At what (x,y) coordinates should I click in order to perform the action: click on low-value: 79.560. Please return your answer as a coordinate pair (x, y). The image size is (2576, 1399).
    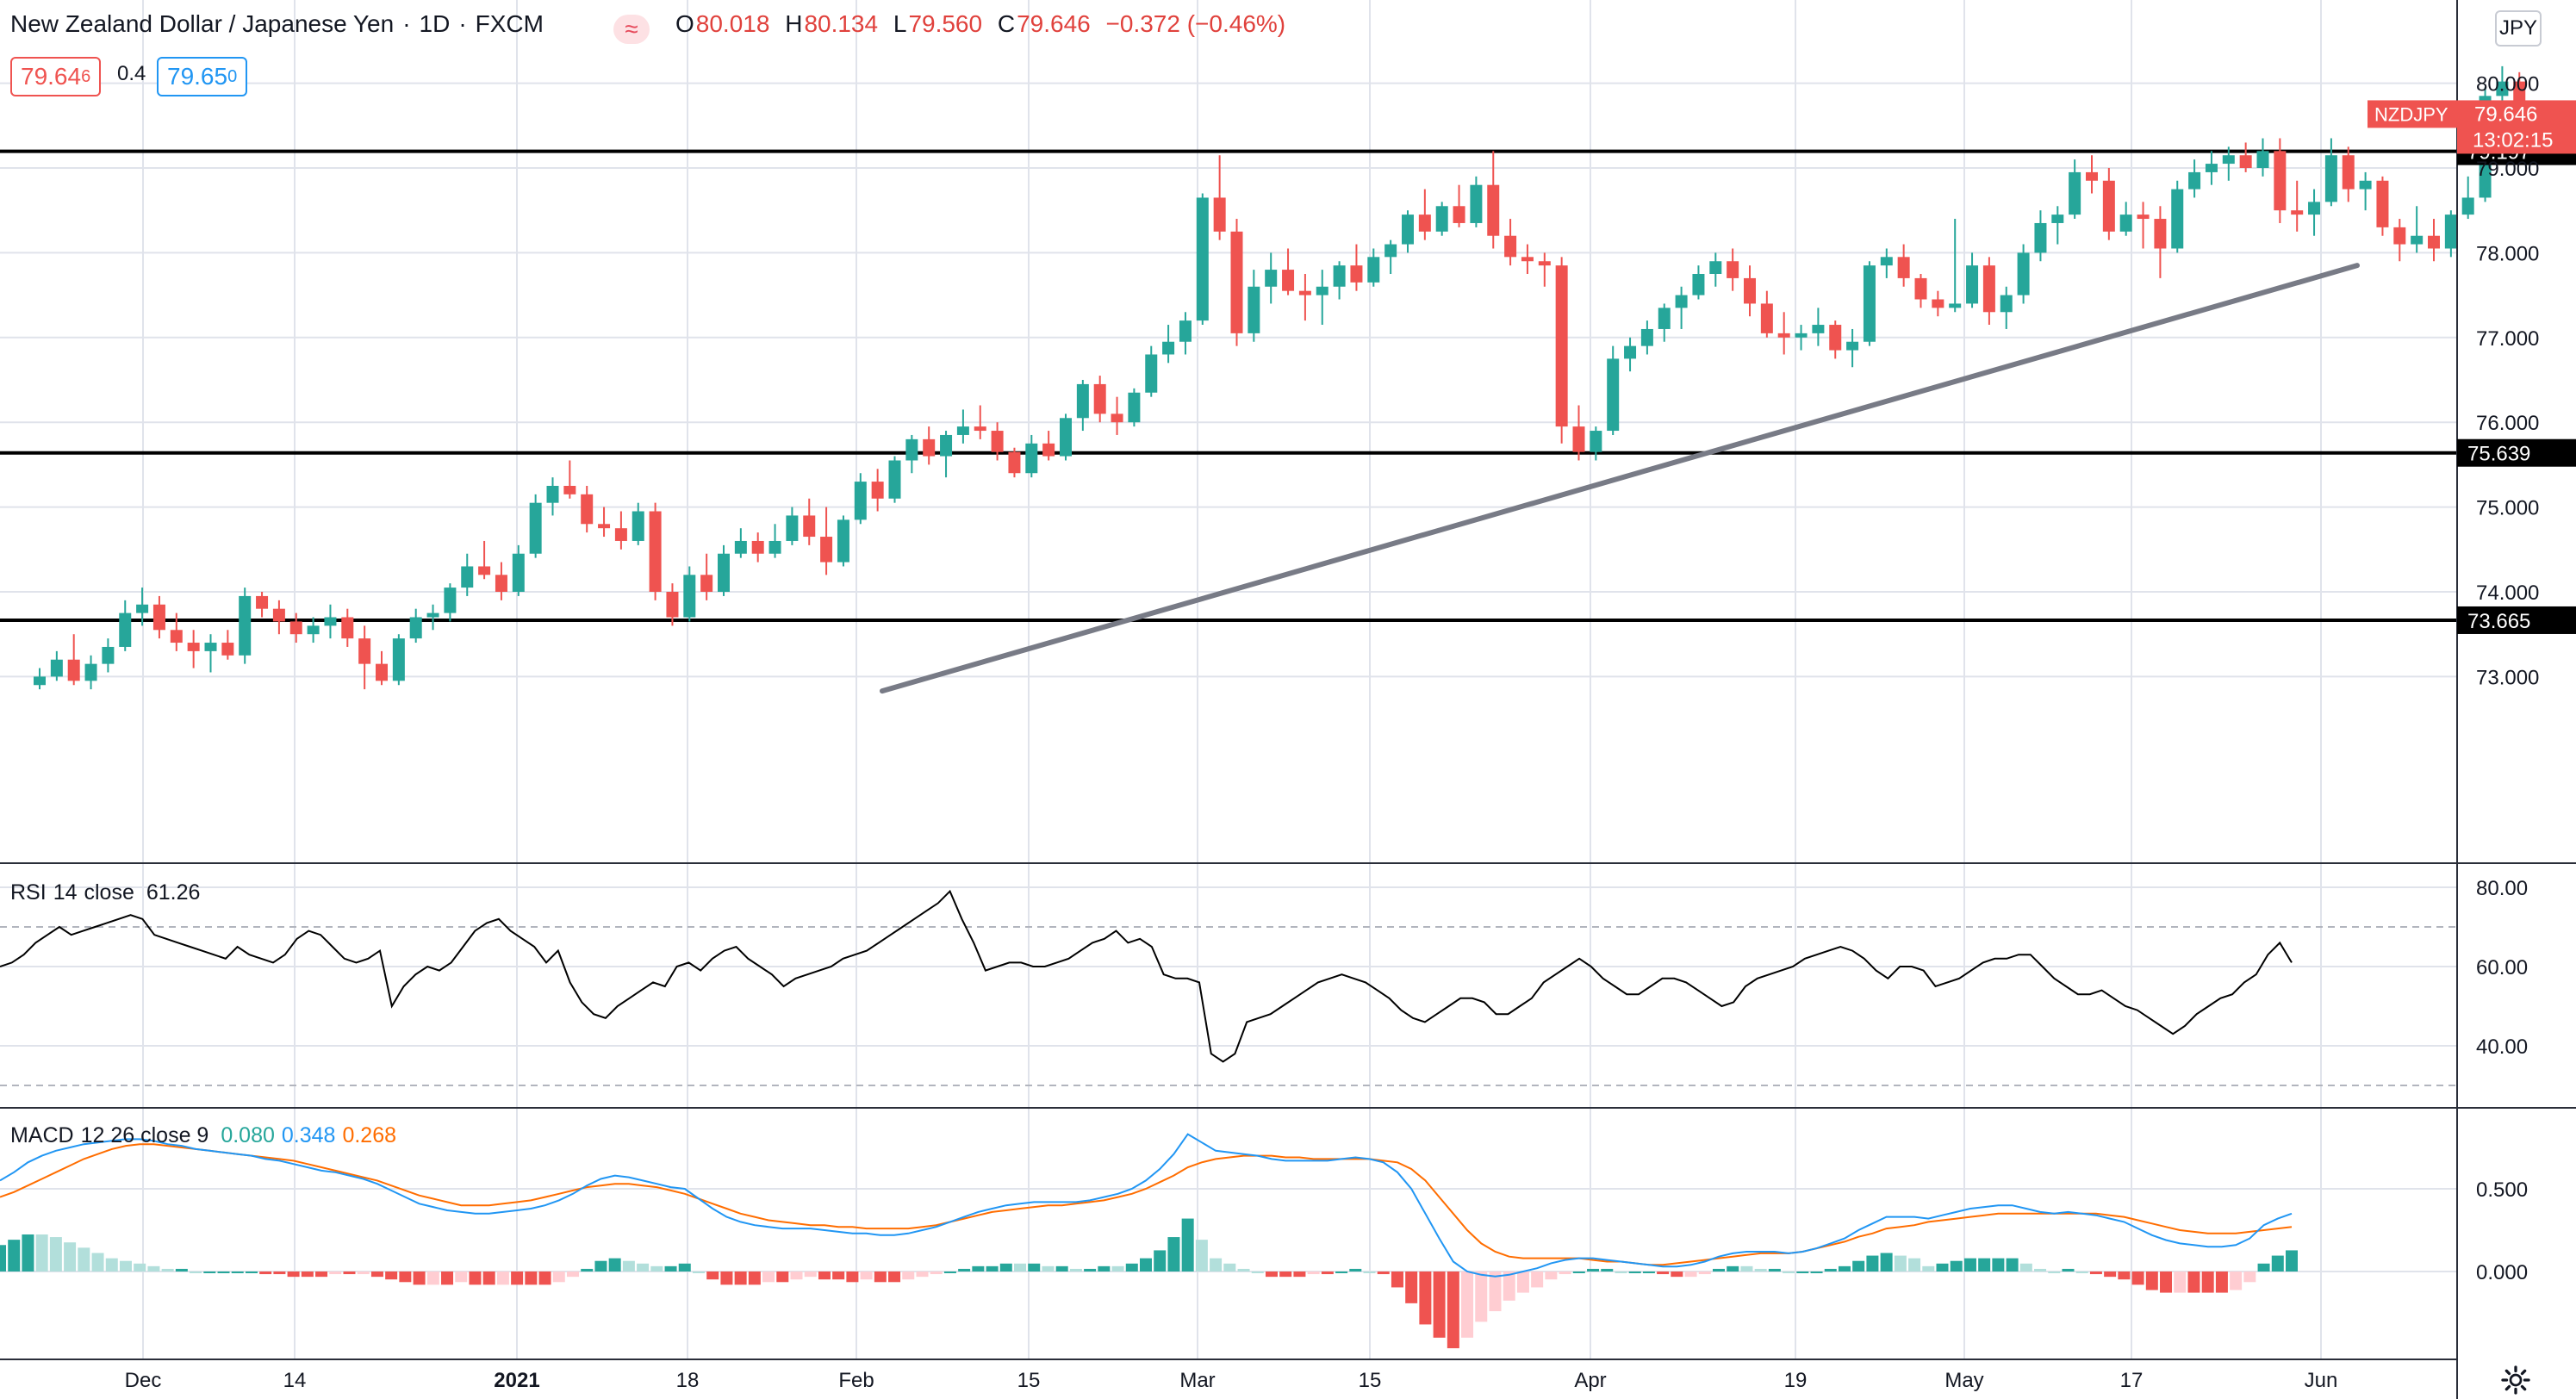
    Looking at the image, I should click on (946, 23).